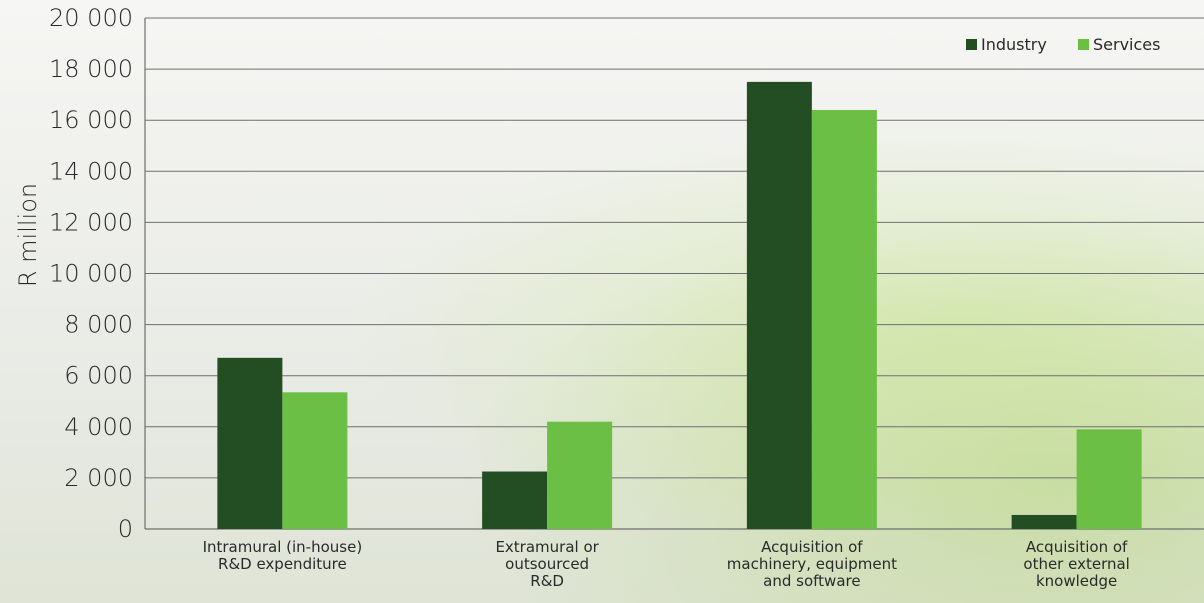  What do you see at coordinates (1083, 44) in the screenshot?
I see `legend-swatch-services` at bounding box center [1083, 44].